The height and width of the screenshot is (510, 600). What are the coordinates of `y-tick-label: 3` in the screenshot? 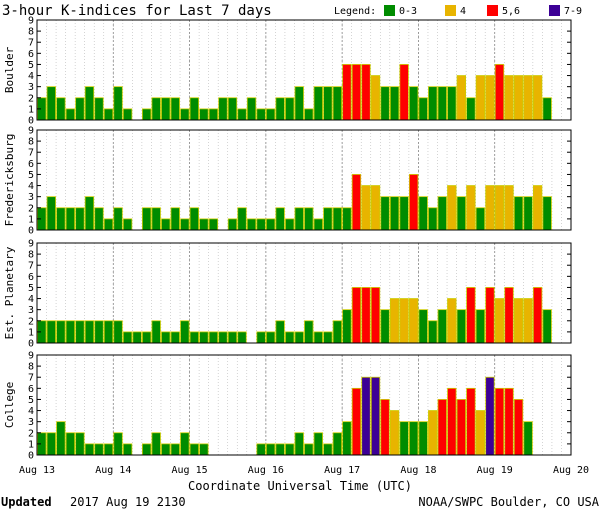 It's located at (31, 310).